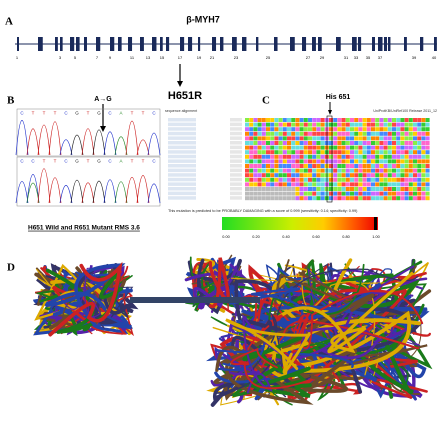  Describe the element at coordinates (182, 143) in the screenshot. I see `name-cell` at that location.